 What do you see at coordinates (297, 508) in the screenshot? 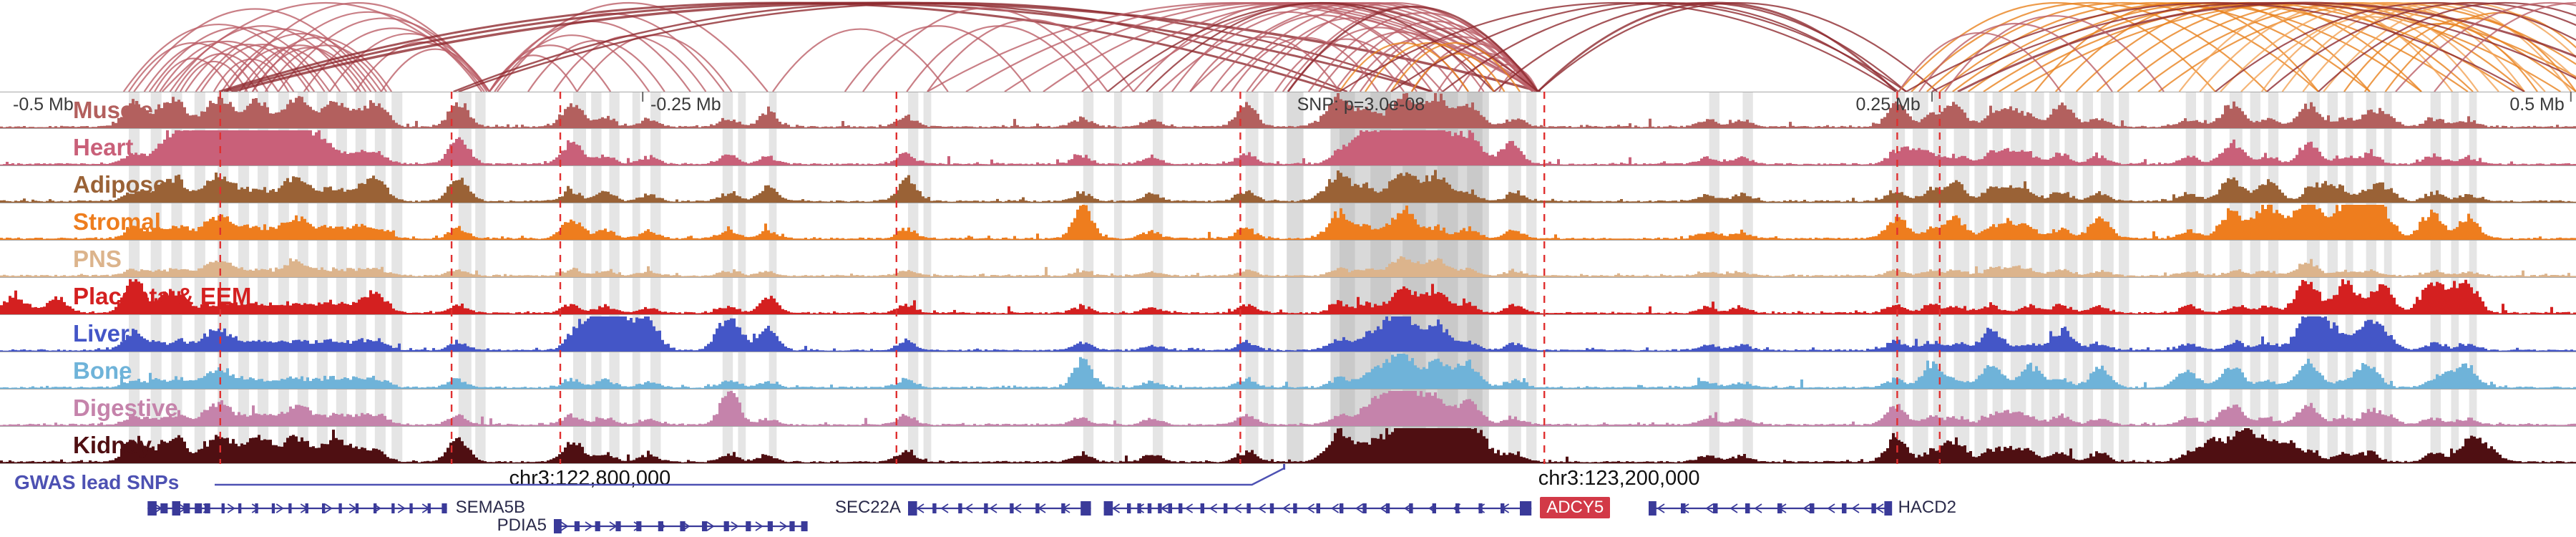
I see `gene-sema5b` at bounding box center [297, 508].